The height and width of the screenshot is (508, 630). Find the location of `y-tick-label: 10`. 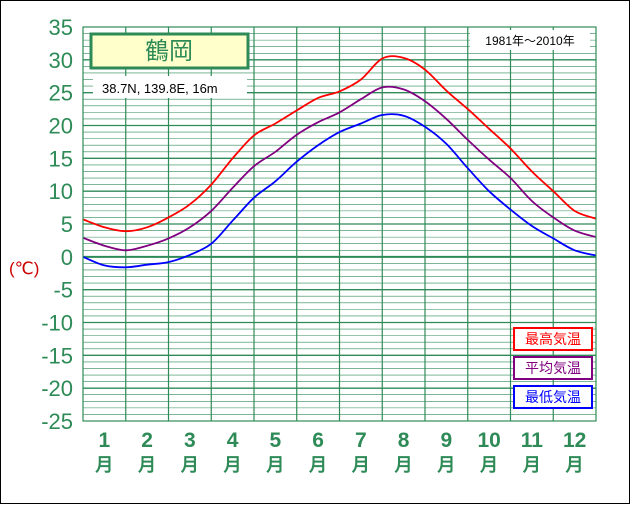

y-tick-label: 10 is located at coordinates (61, 191).